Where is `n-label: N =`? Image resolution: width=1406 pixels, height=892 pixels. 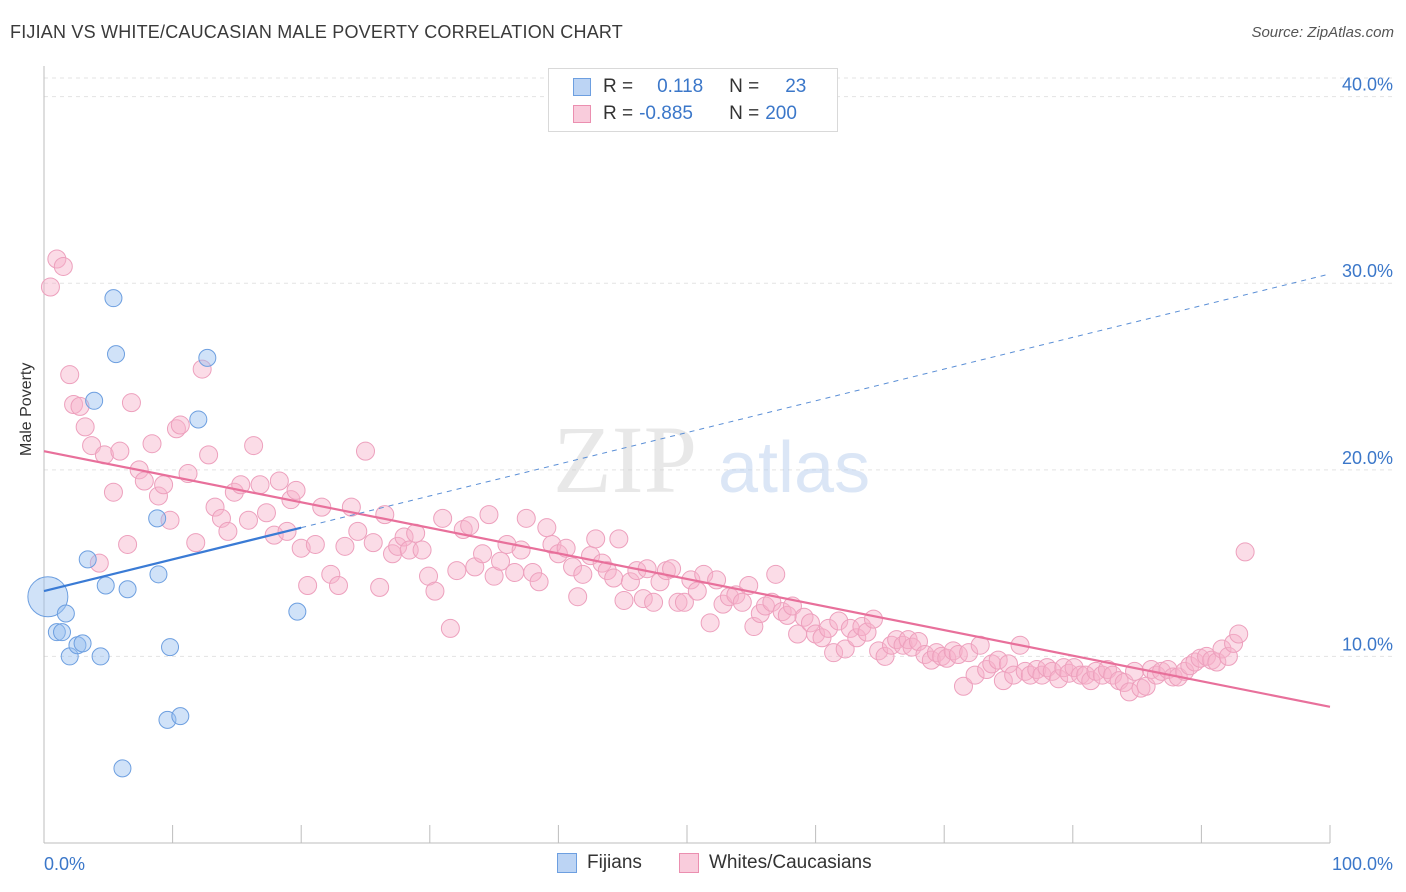 n-label: N = is located at coordinates (744, 86).